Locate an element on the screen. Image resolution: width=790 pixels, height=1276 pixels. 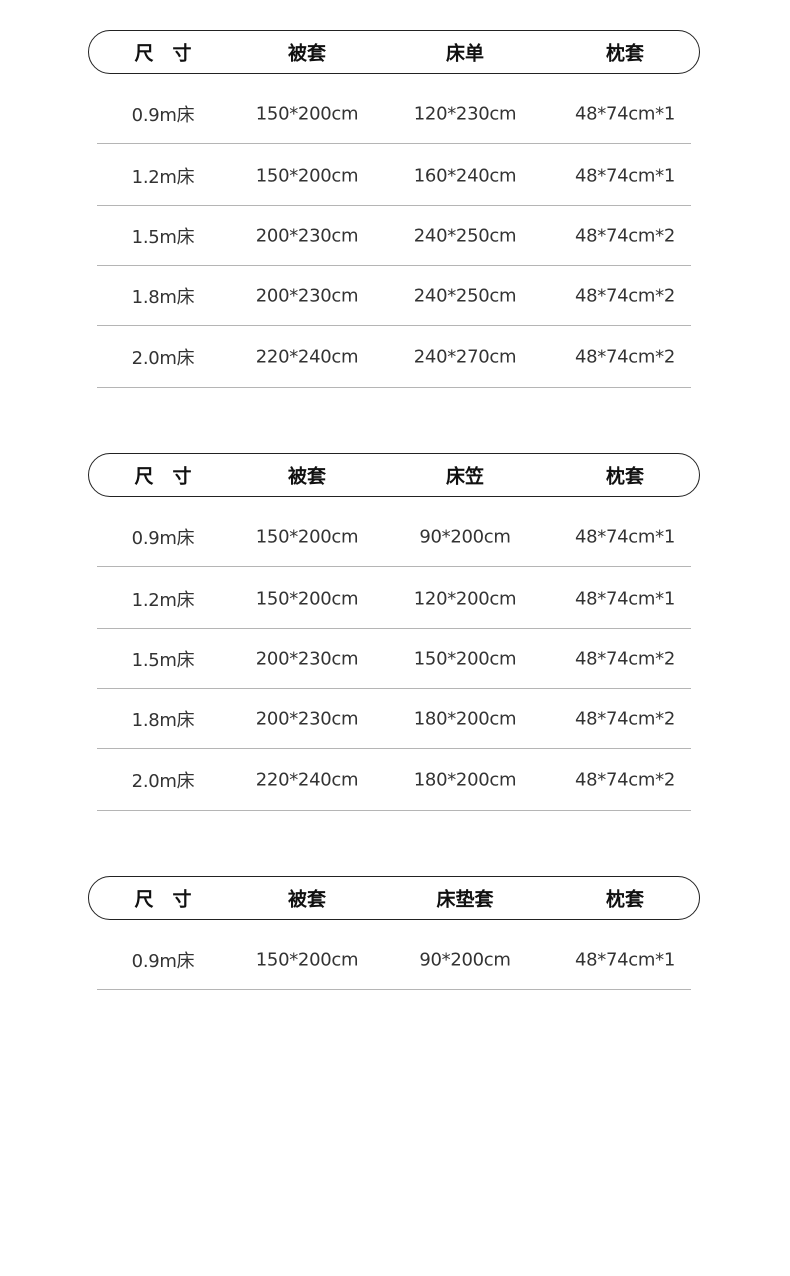
header-sheet: 床笠 is located at coordinates (465, 476).